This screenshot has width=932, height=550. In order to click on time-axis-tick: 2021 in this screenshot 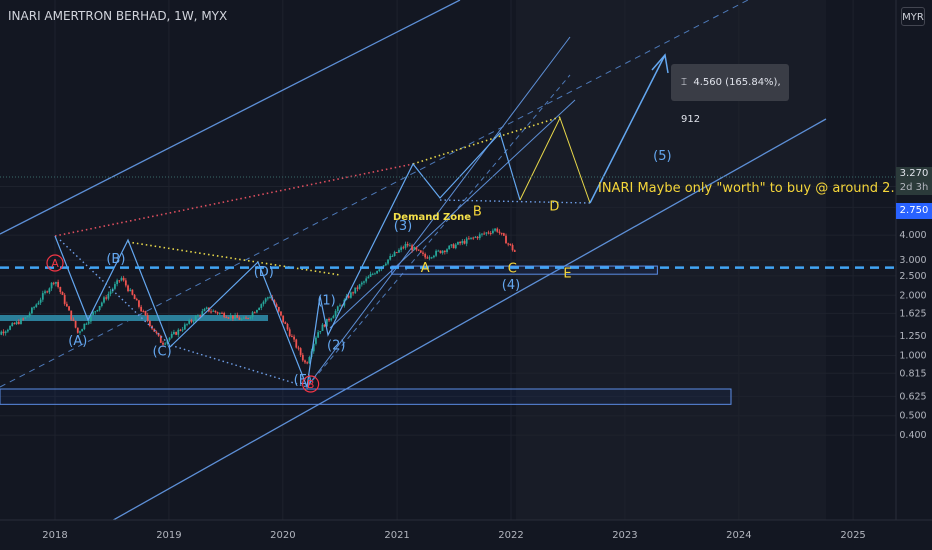, I will do `click(396, 535)`.